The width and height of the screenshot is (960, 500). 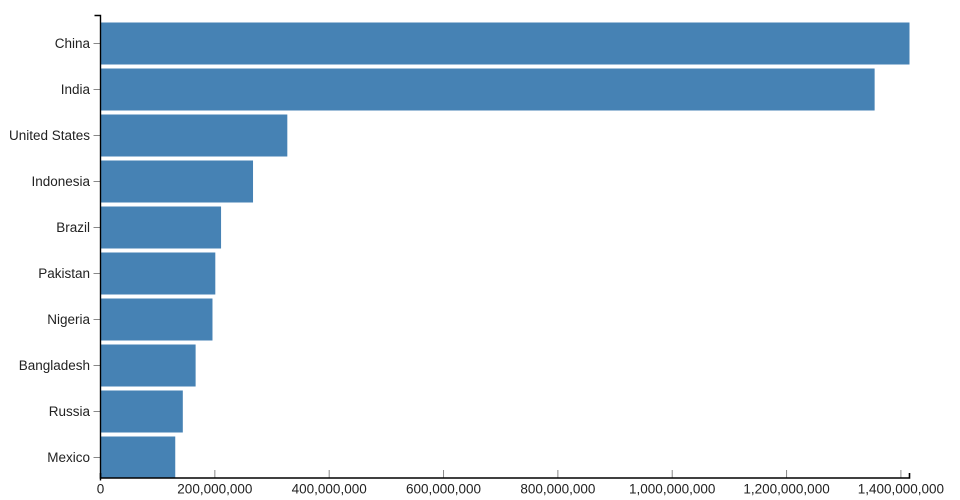 I want to click on bar-pakistan, so click(x=158, y=273).